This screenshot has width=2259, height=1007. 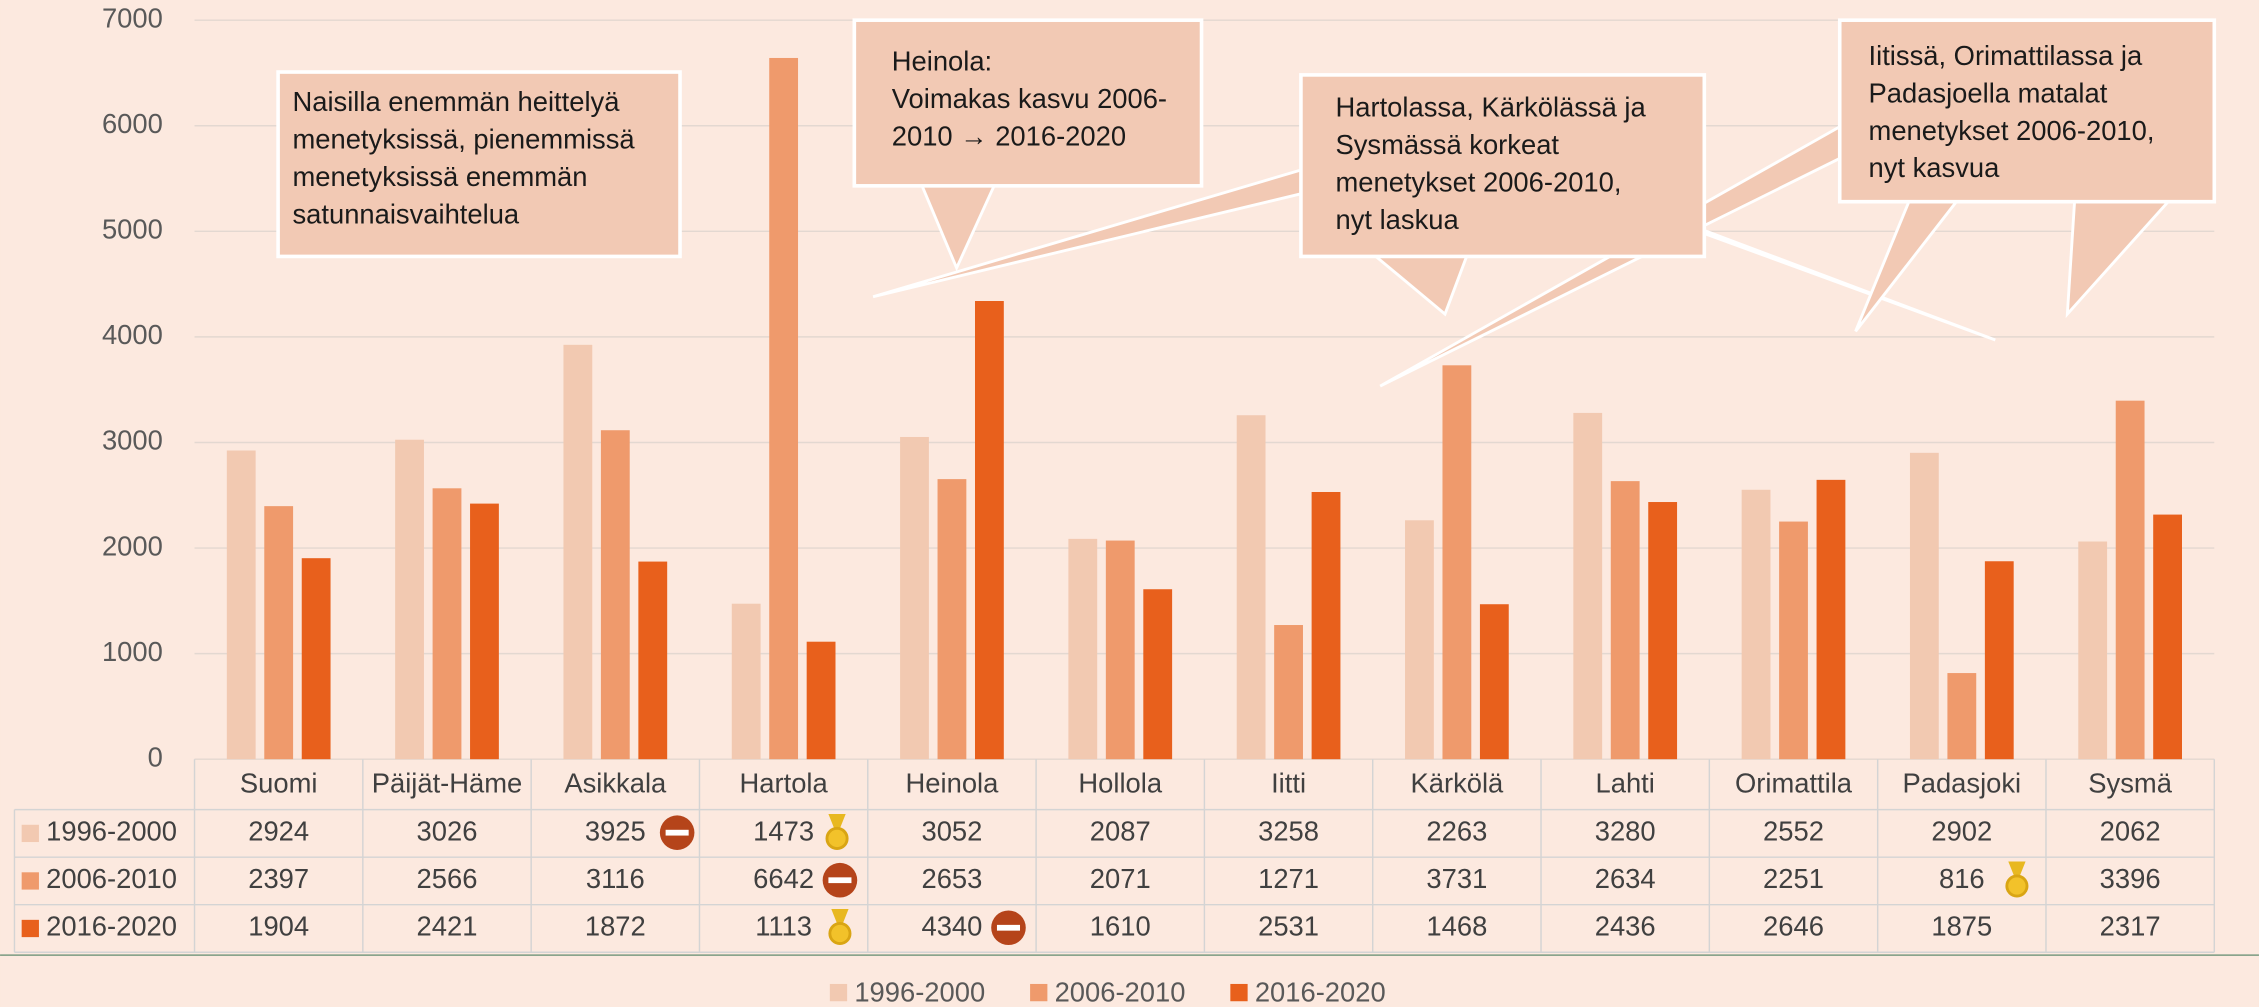 What do you see at coordinates (132, 123) in the screenshot?
I see `y-tick-label: 6000` at bounding box center [132, 123].